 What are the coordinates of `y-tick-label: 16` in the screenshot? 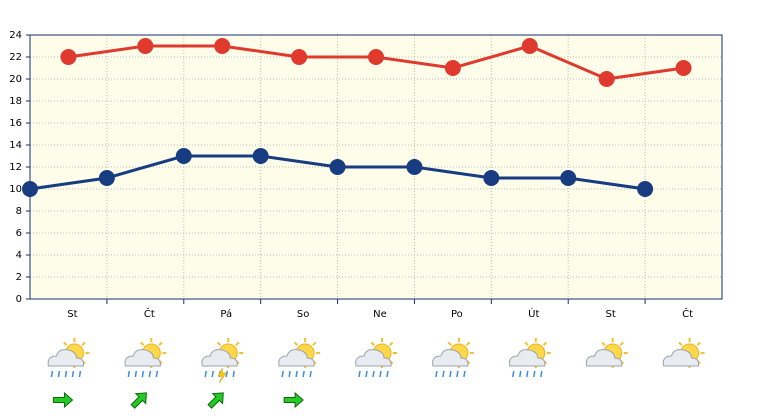 It's located at (15, 123).